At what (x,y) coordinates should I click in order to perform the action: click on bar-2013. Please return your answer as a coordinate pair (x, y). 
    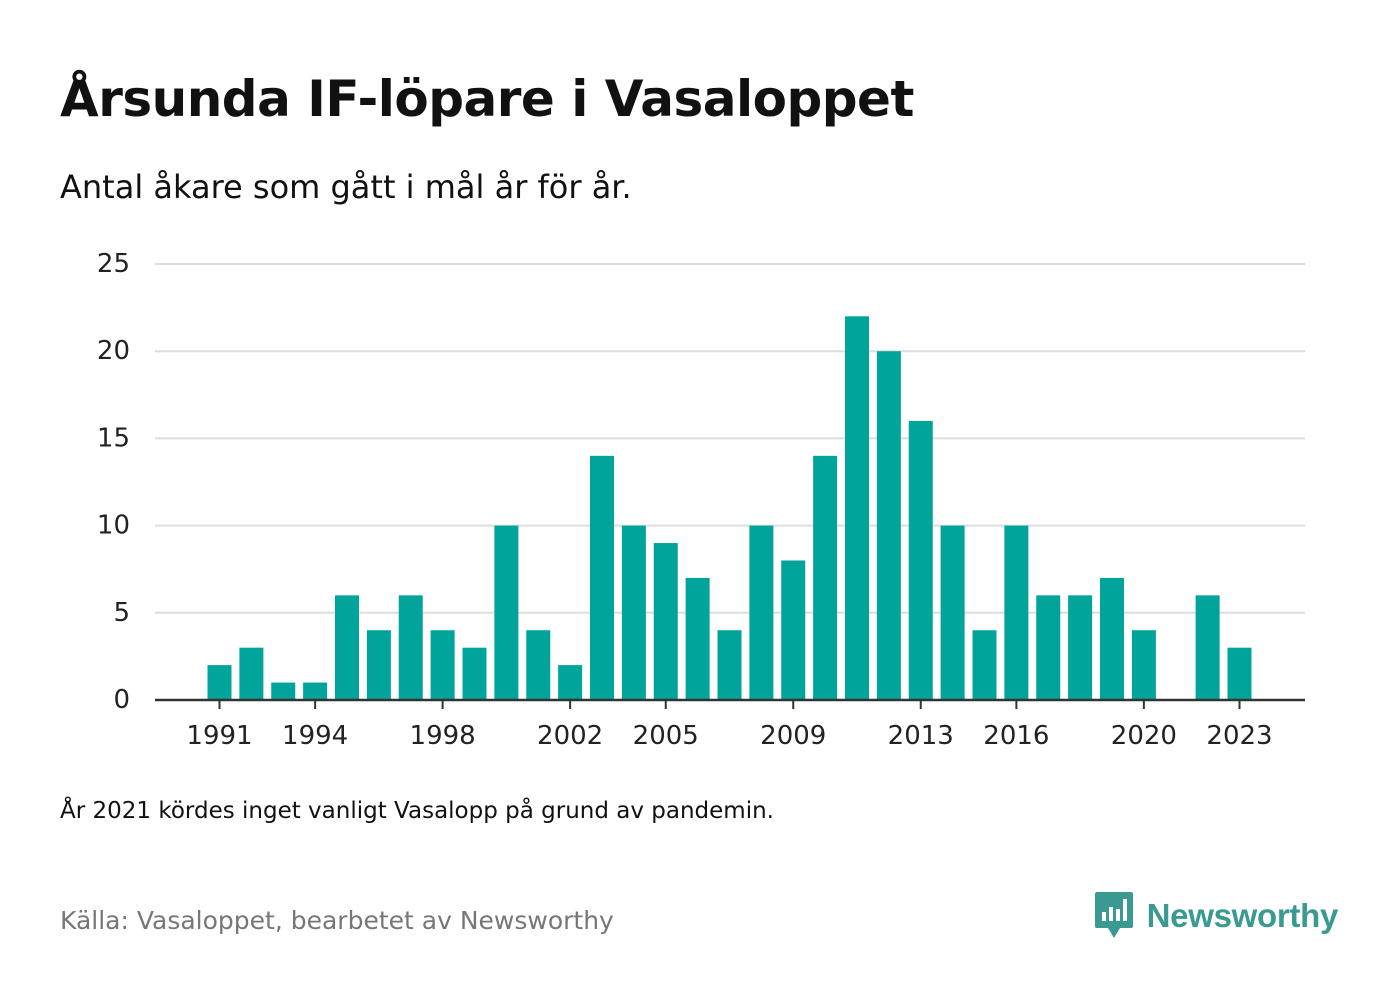
    Looking at the image, I should click on (920, 560).